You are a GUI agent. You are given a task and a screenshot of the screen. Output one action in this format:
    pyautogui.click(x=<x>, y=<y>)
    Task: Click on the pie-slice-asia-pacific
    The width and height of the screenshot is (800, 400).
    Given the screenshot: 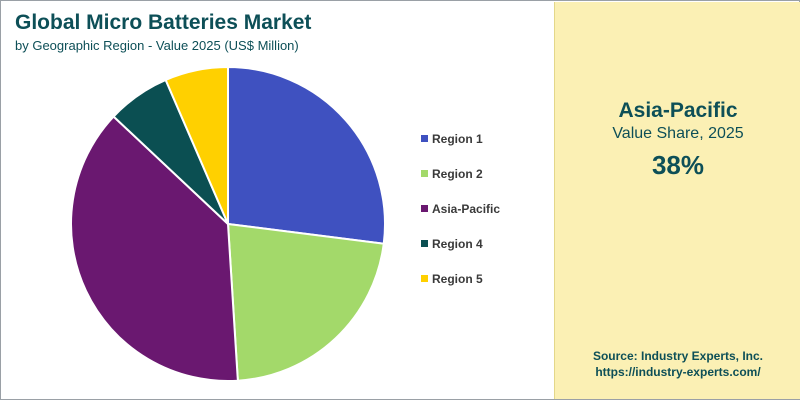 What is the action you would take?
    pyautogui.click(x=154, y=248)
    